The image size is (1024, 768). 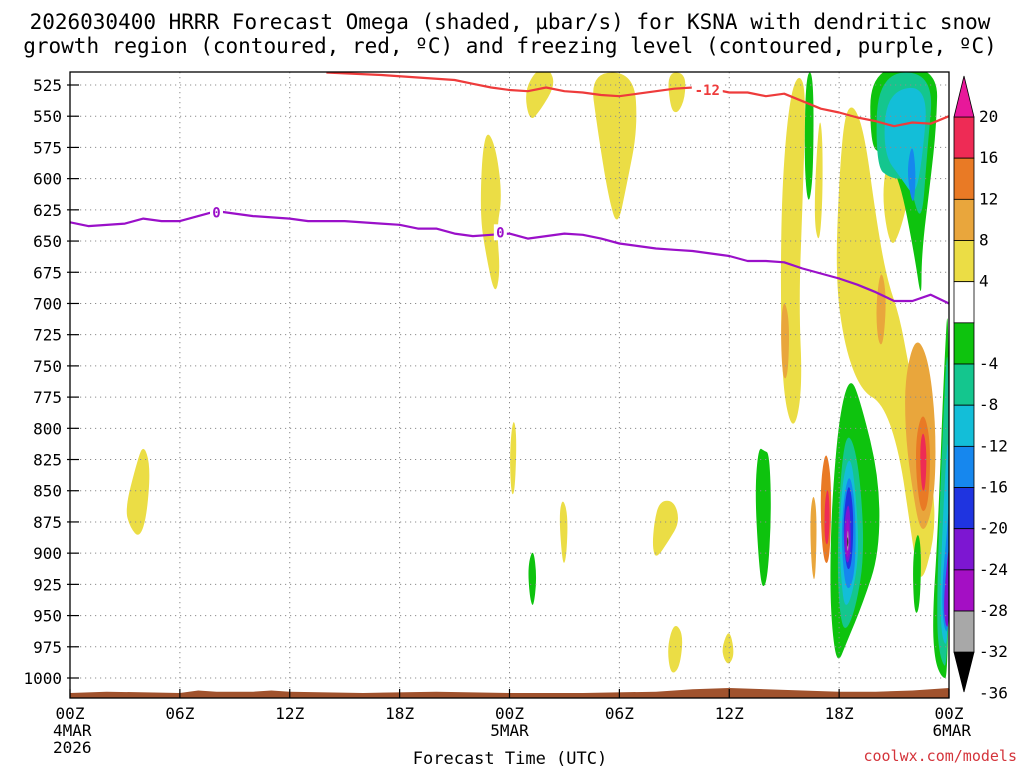 I want to click on x-tick-date-48: 6MAR, so click(x=951, y=730).